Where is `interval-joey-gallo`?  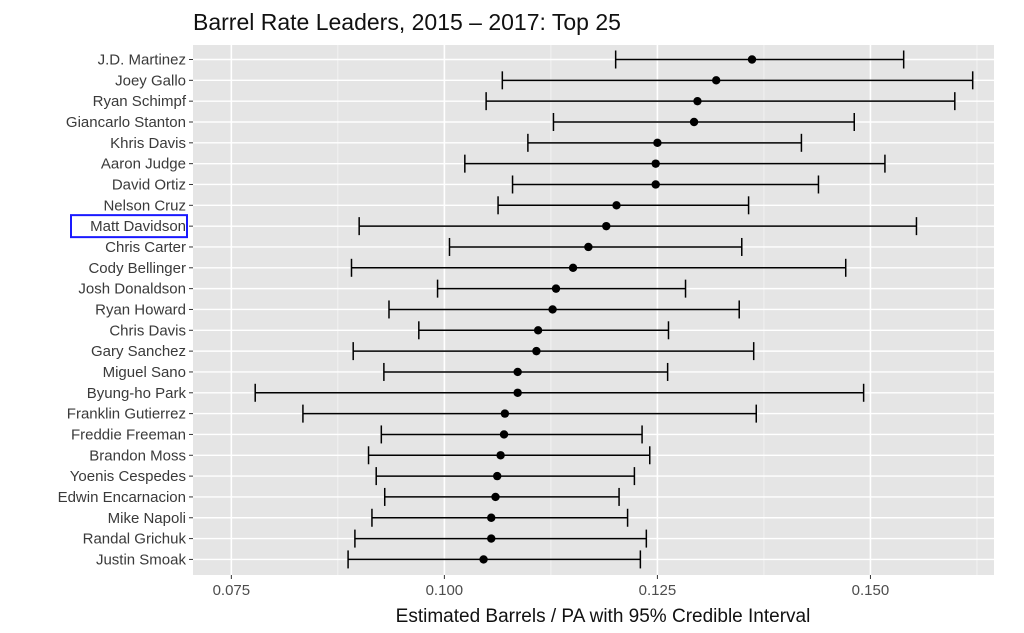 interval-joey-gallo is located at coordinates (737, 80).